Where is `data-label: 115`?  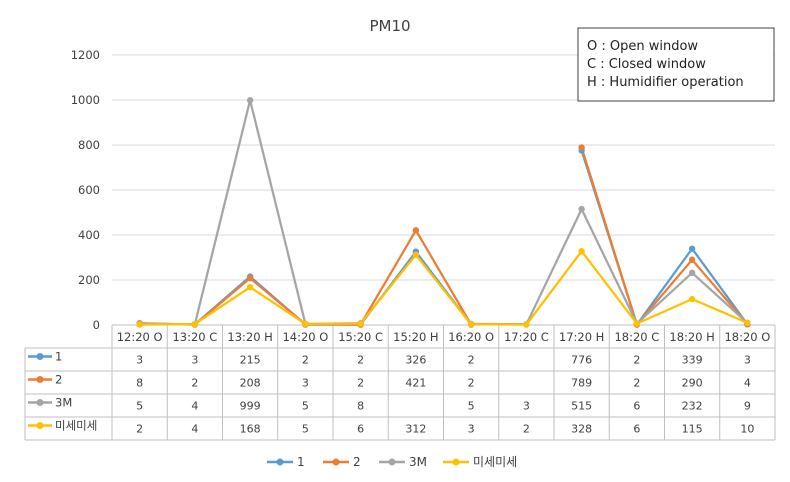
data-label: 115 is located at coordinates (692, 429).